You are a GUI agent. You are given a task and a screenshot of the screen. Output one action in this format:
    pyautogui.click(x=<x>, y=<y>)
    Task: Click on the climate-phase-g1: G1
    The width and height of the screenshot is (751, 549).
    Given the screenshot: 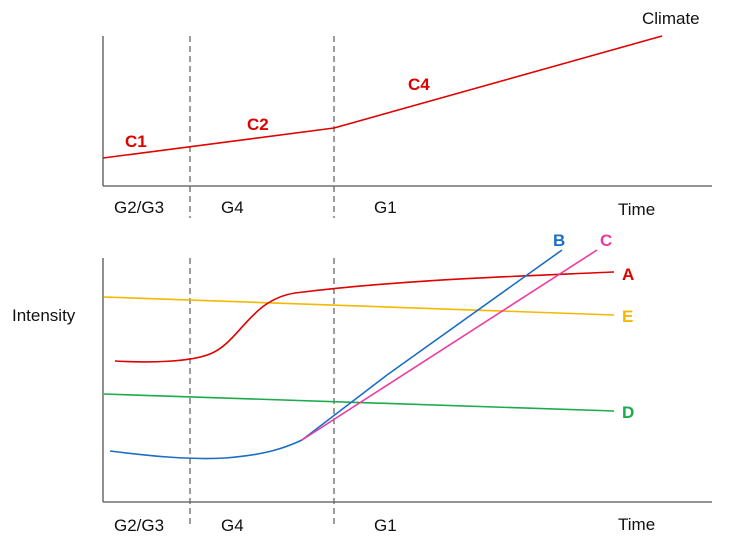 What is the action you would take?
    pyautogui.click(x=385, y=207)
    